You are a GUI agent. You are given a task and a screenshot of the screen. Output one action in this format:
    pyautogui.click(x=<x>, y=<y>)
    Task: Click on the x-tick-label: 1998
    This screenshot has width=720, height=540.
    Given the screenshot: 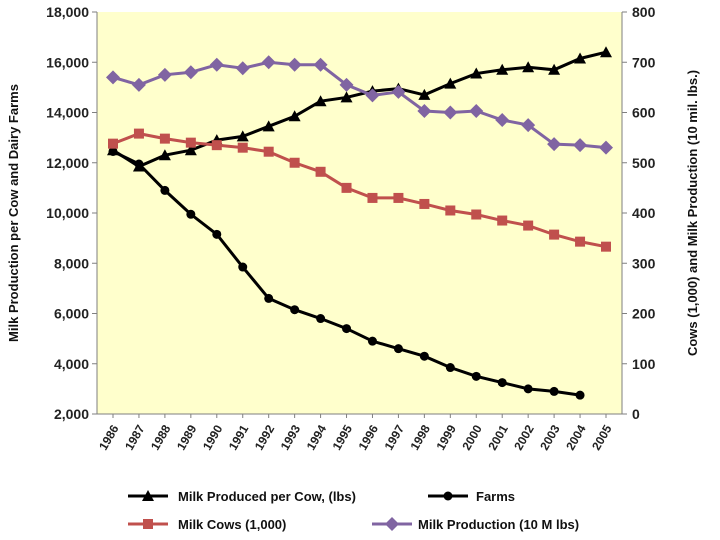 What is the action you would take?
    pyautogui.click(x=420, y=437)
    